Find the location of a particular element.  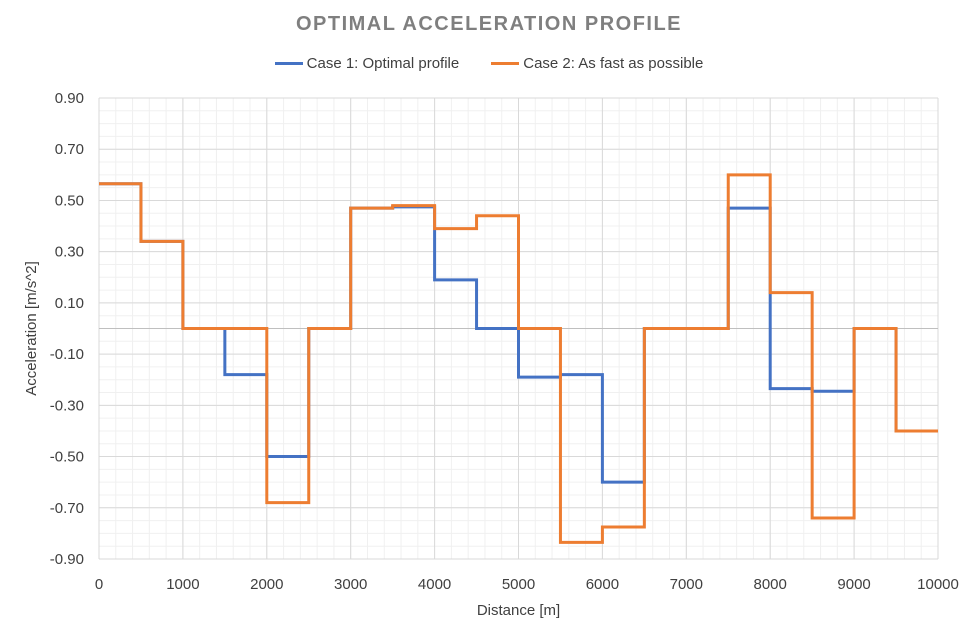

y-tick-label: 0.50 is located at coordinates (69, 200).